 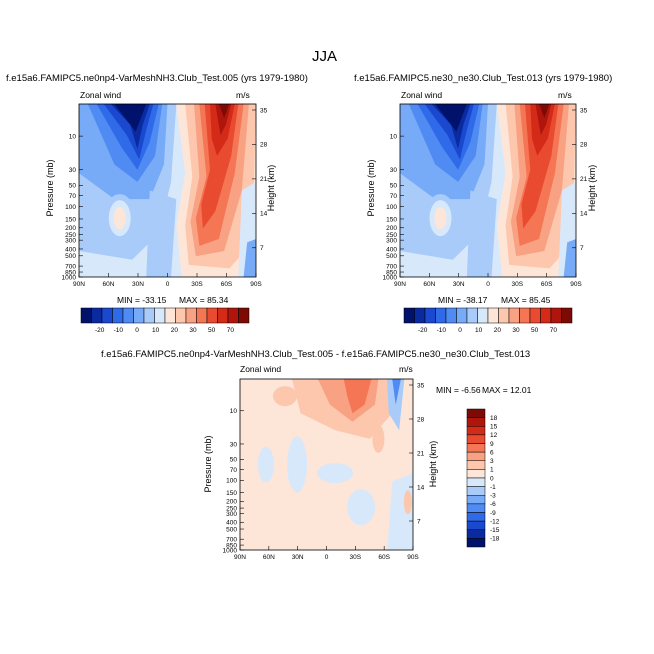 What do you see at coordinates (325, 56) in the screenshot?
I see `page-title: JJA` at bounding box center [325, 56].